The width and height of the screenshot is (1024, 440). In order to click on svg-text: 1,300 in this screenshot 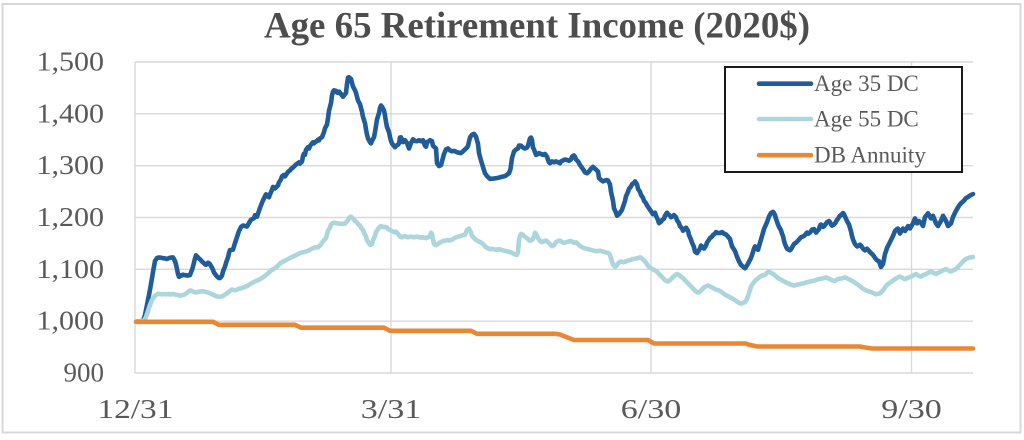, I will do `click(71, 165)`.